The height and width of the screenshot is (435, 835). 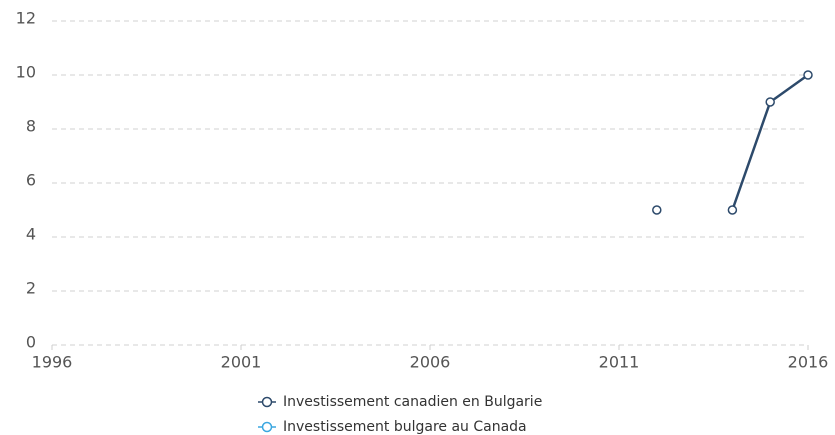 What do you see at coordinates (808, 362) in the screenshot?
I see `x-tick-label: 2016` at bounding box center [808, 362].